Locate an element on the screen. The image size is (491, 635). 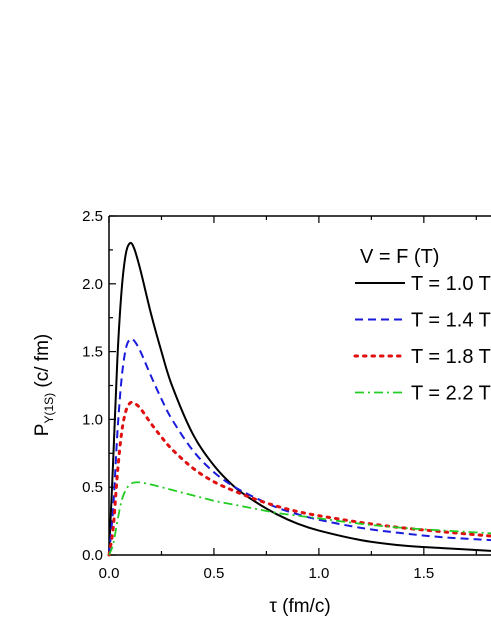
x-axis-label: τ (fm/c) is located at coordinates (299, 606).